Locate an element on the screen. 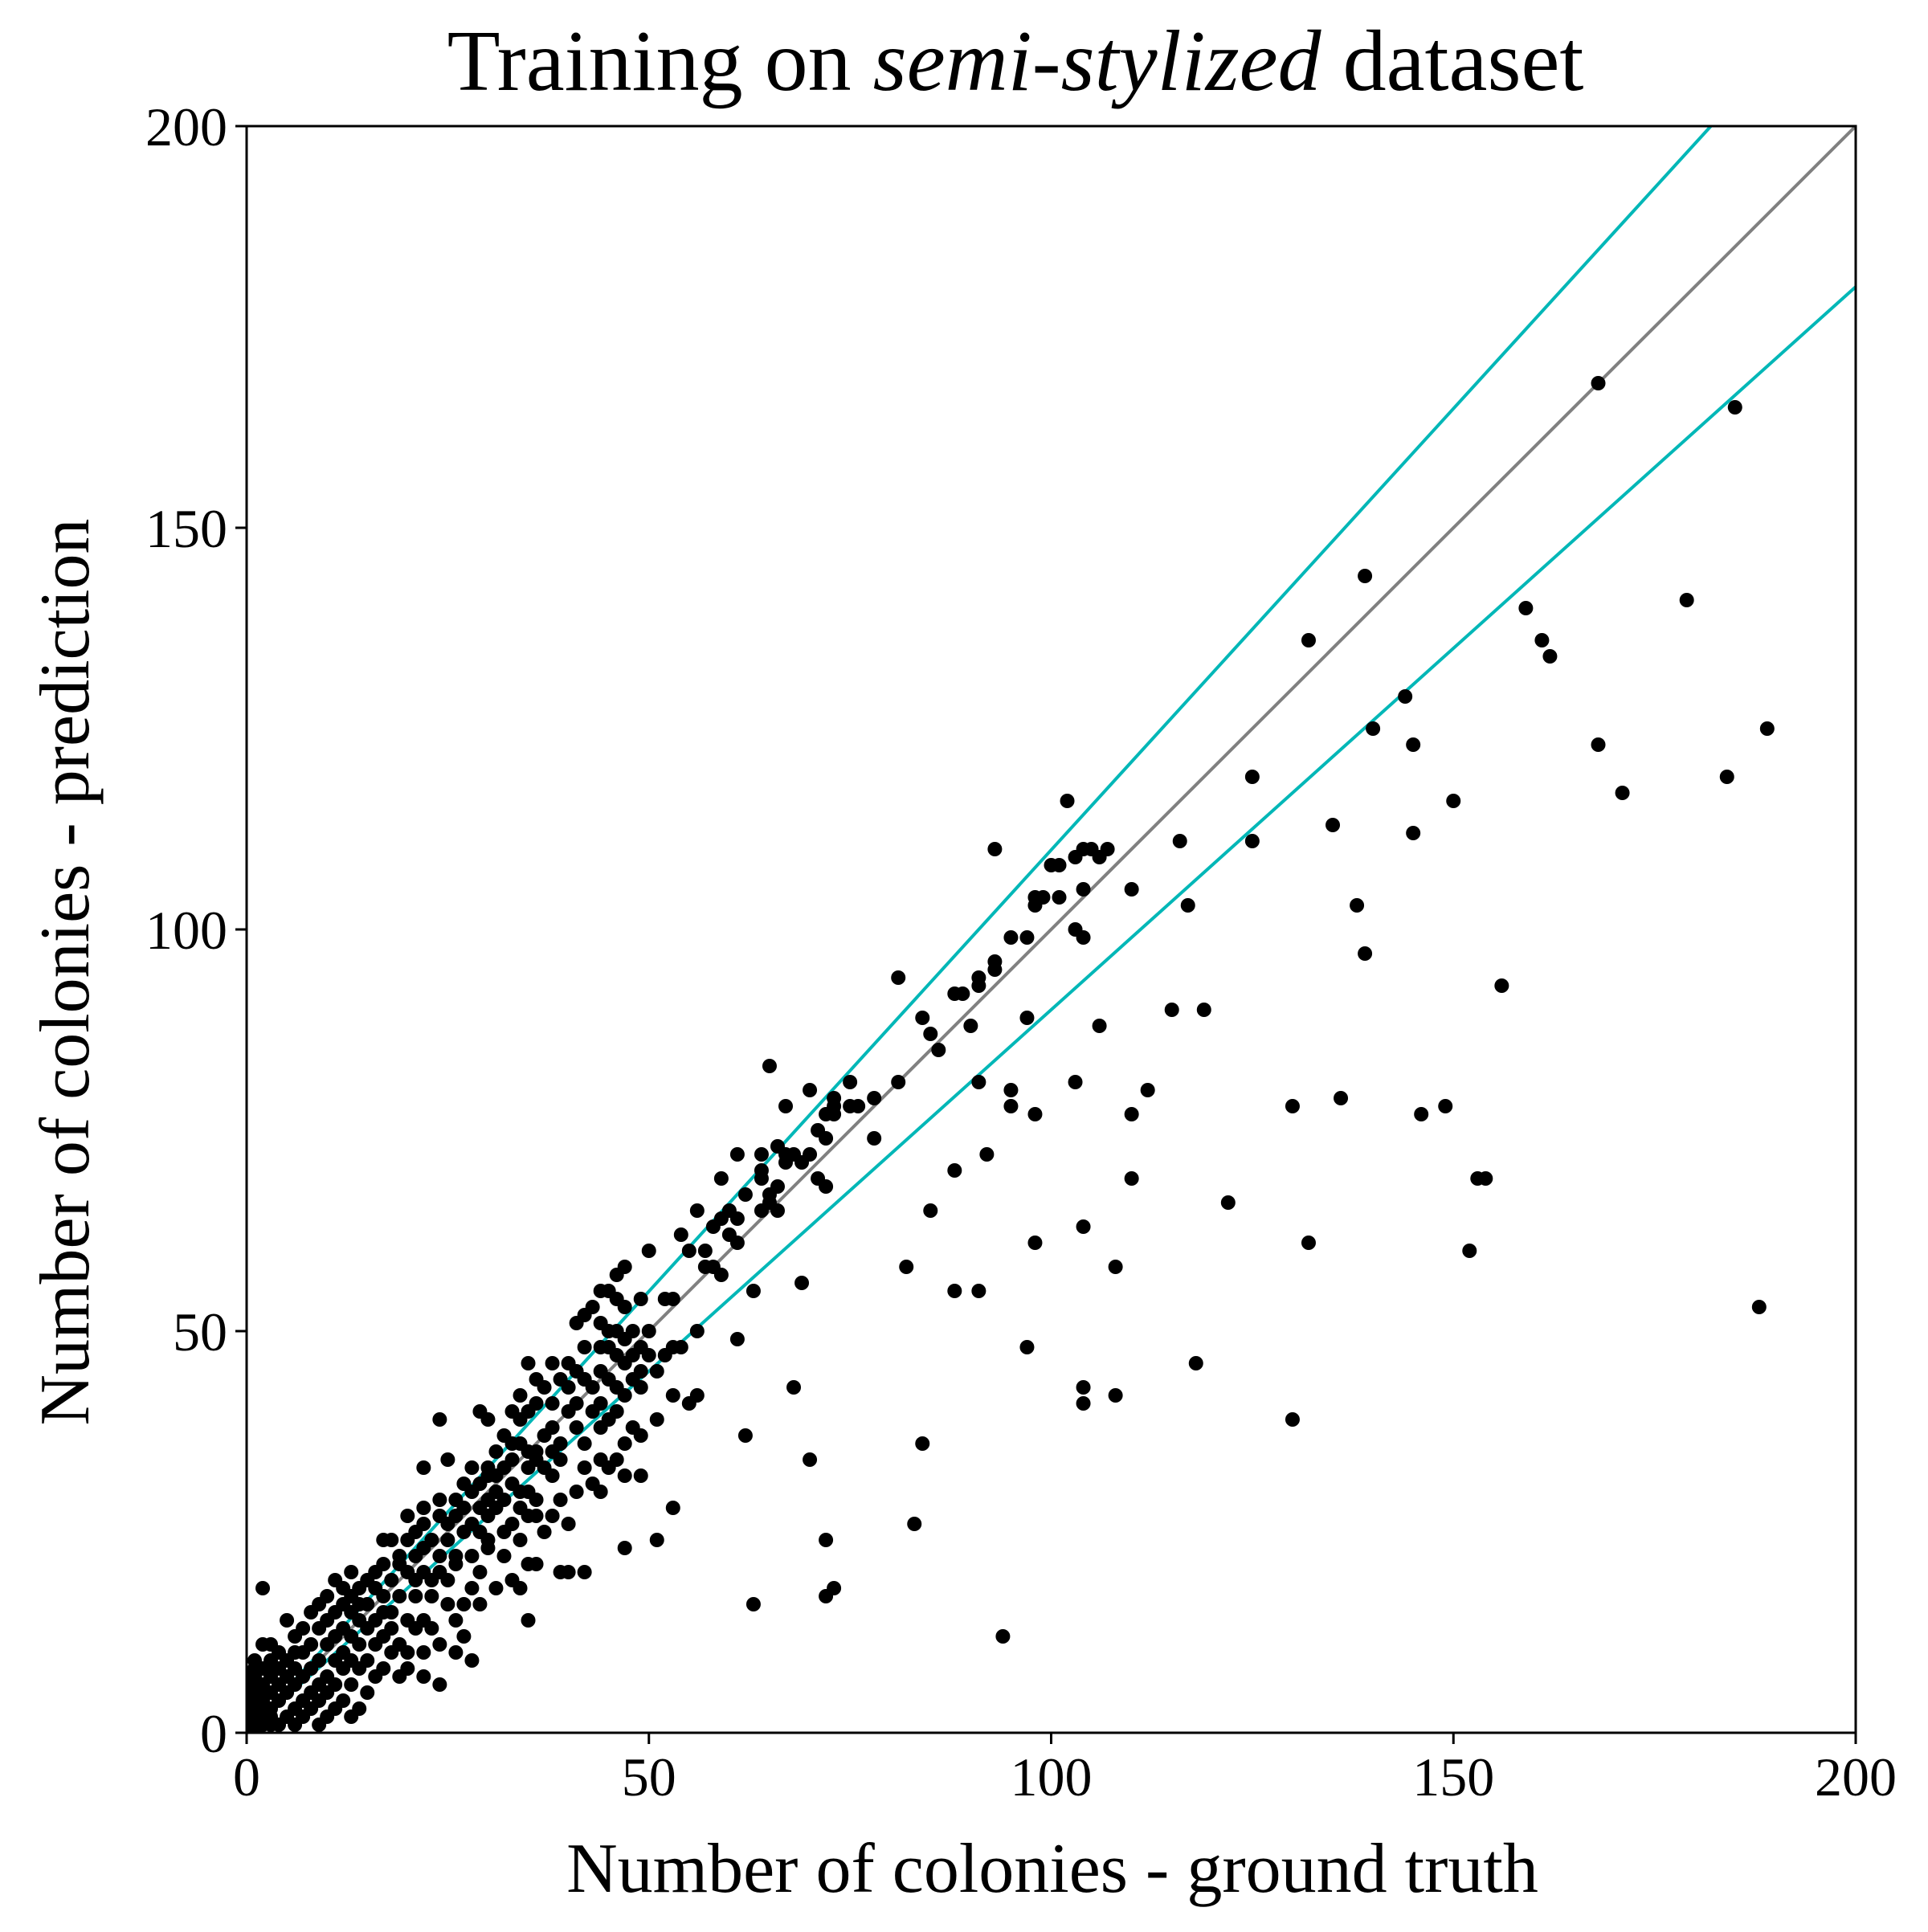 This screenshot has height=1932, width=1928. chart-title: Training on semi-stylized dataset is located at coordinates (1015, 61).